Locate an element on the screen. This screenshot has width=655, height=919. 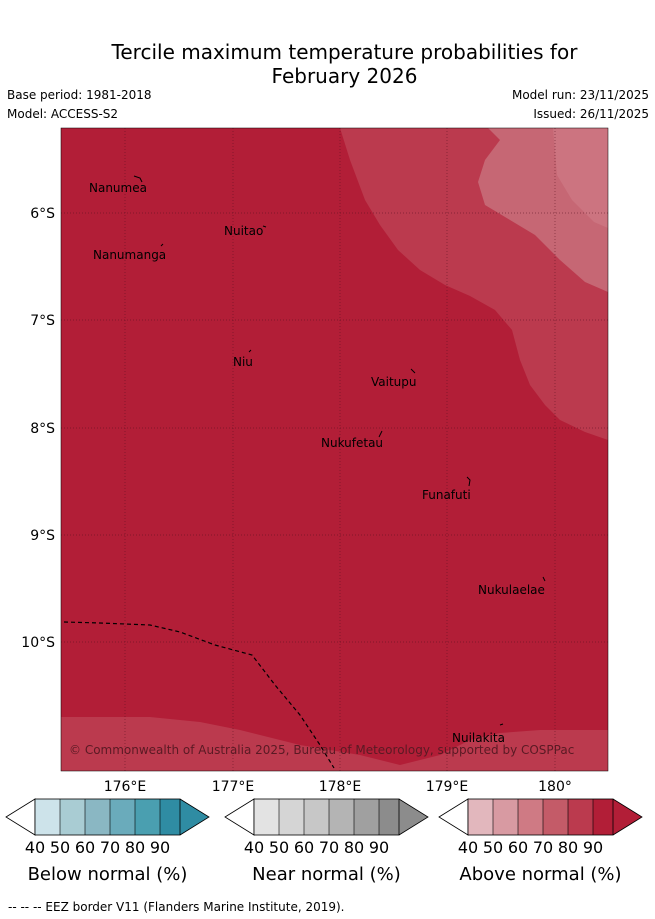
colorbar-below-max-arrow is located at coordinates (194, 817).